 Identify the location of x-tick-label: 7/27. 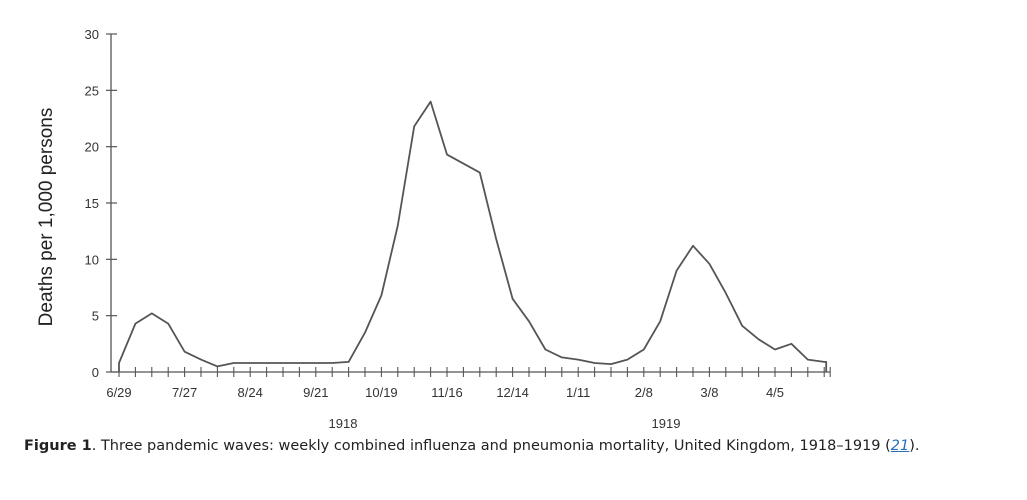
(184, 392).